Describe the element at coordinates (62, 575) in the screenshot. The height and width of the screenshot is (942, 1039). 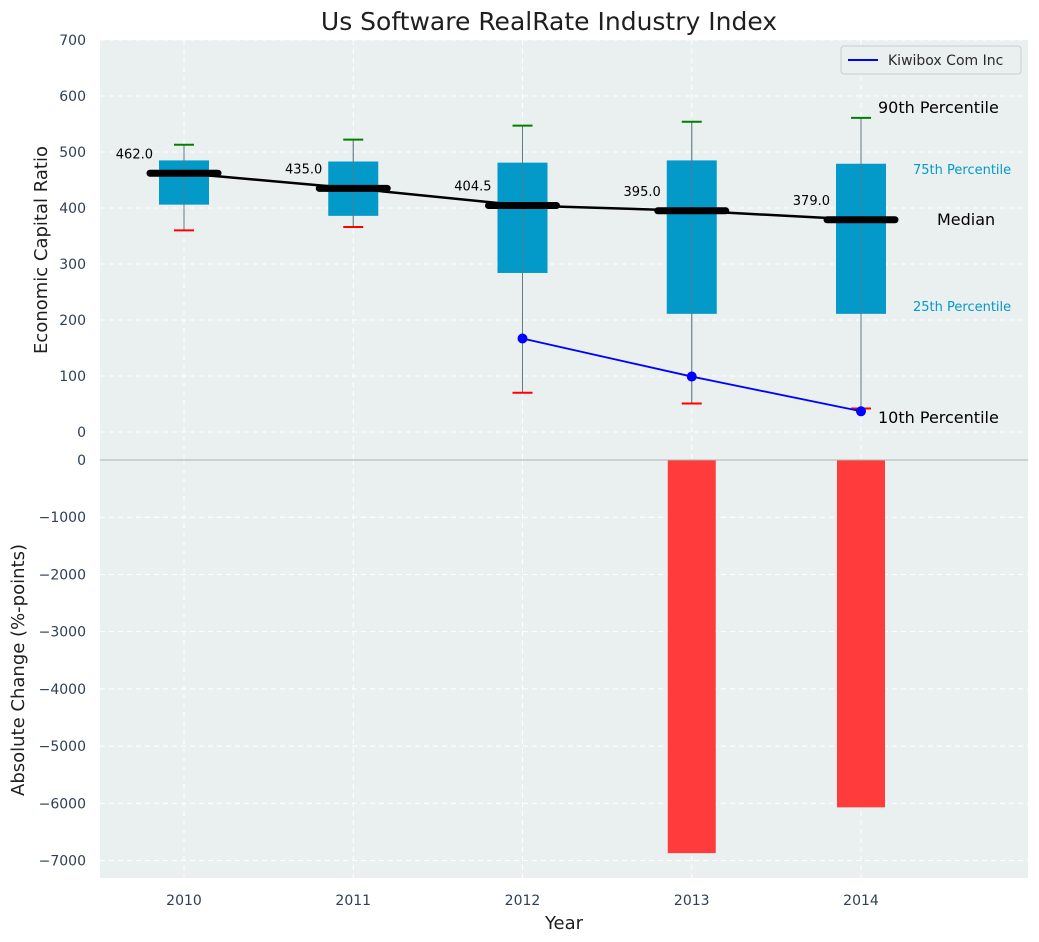
I see `bottom-y-tick-label: −2000` at that location.